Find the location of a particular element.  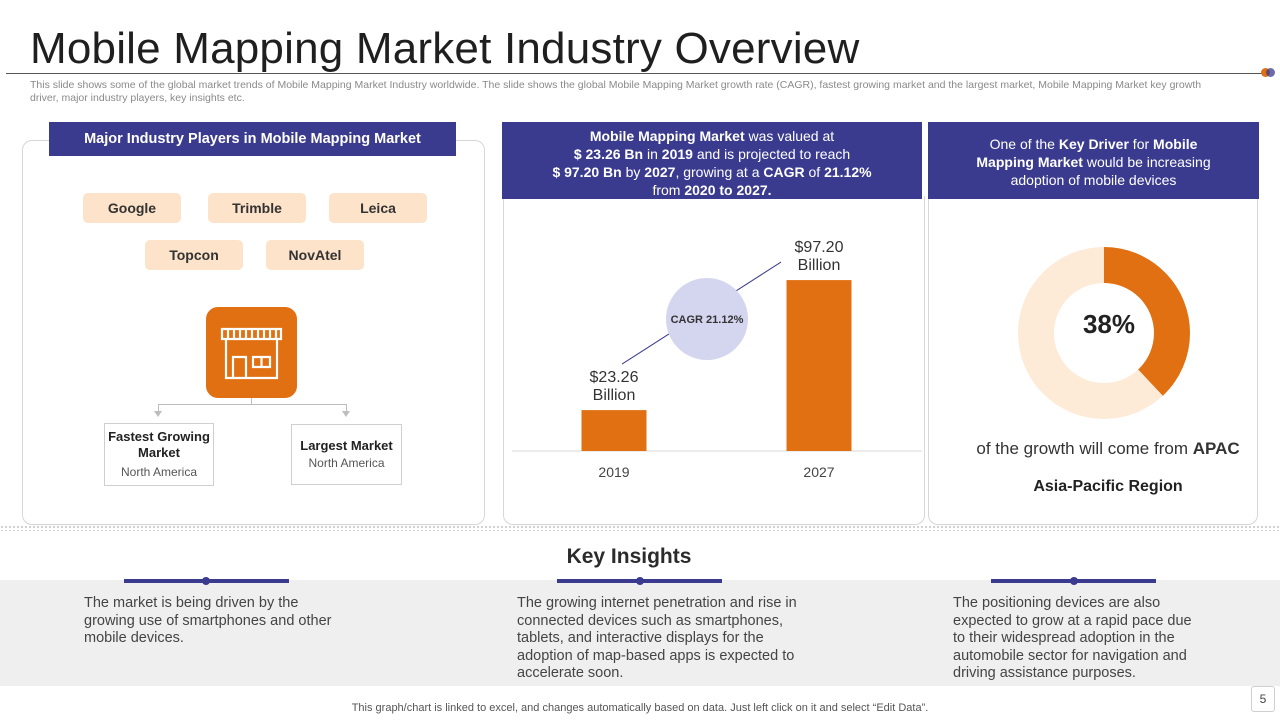

growth-source-text: of the growth will come from APAC is located at coordinates (1108, 448).